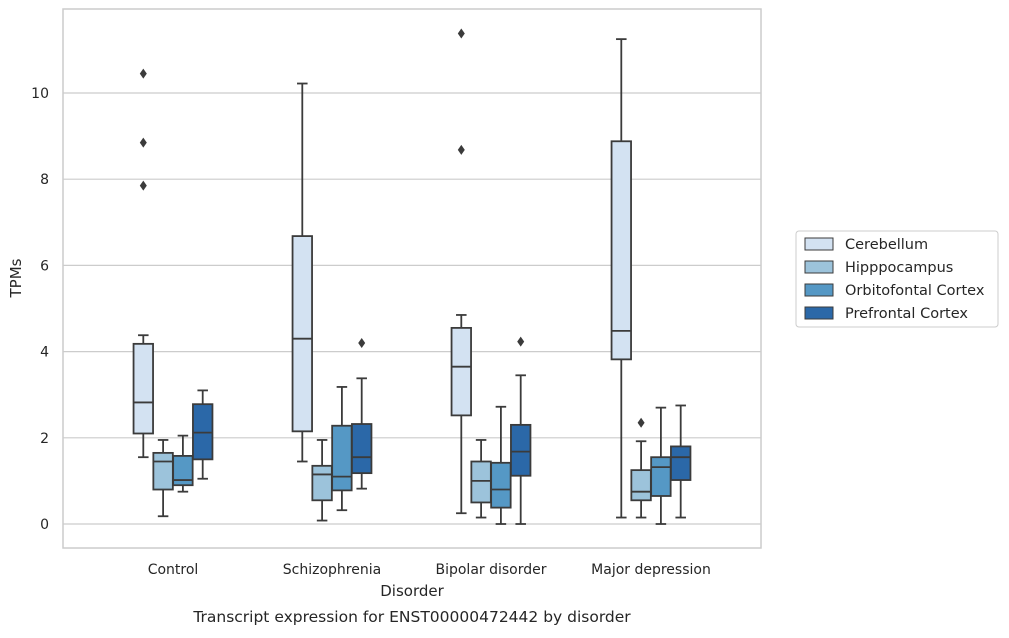 This screenshot has height=638, width=1009. What do you see at coordinates (173, 570) in the screenshot?
I see `x-tick-label-control: Control` at bounding box center [173, 570].